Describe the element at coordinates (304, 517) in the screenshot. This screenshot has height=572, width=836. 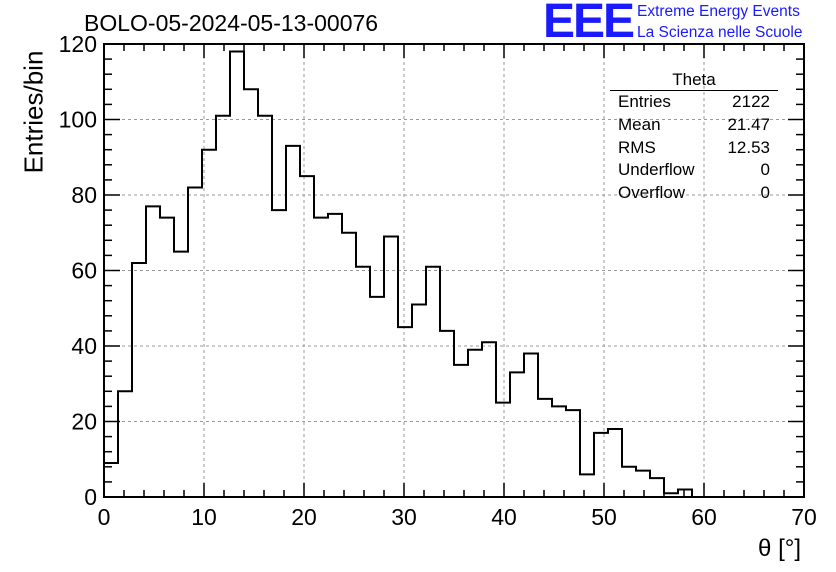
I see `x-tick-label: 20` at that location.